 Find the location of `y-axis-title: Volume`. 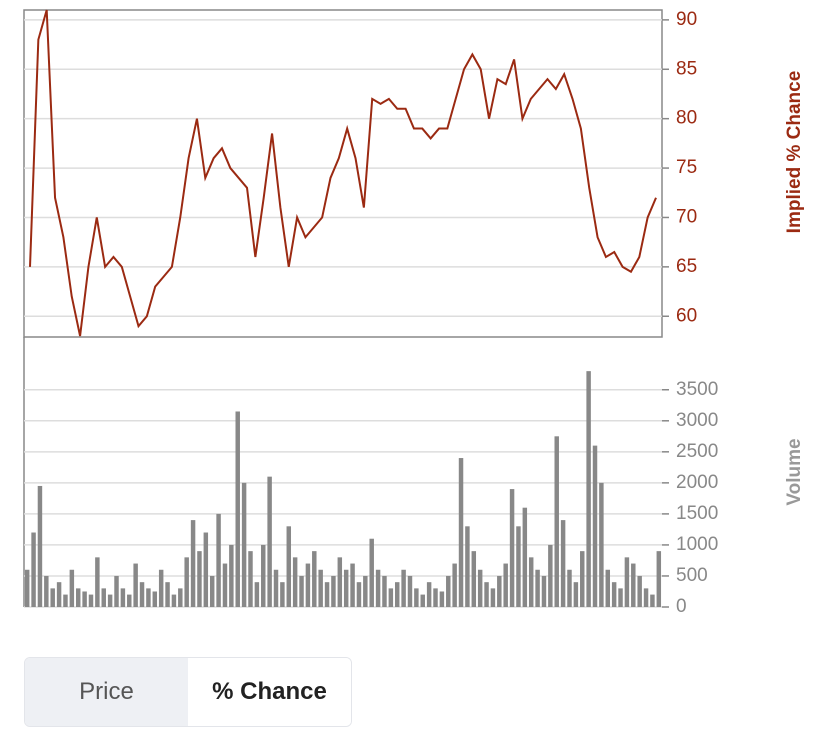

y-axis-title: Volume is located at coordinates (794, 471).